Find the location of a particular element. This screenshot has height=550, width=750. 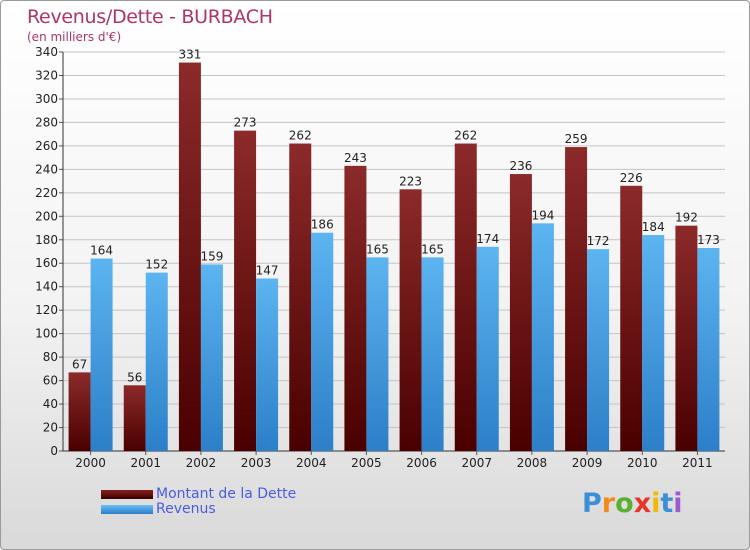

x-tick-label: 2011 is located at coordinates (697, 463).